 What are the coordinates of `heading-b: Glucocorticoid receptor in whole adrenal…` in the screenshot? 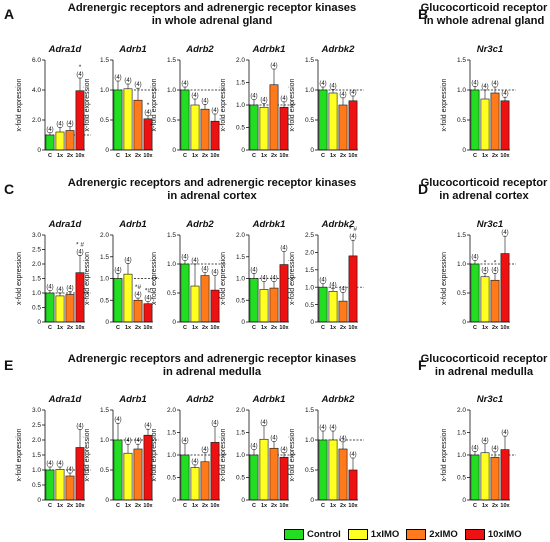 It's located at (484, 14).